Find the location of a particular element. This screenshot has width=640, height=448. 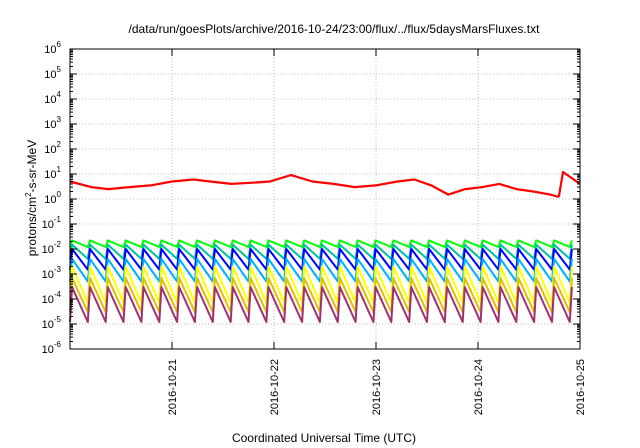

x-tick-label: 2016-10-25 is located at coordinates (581, 387).